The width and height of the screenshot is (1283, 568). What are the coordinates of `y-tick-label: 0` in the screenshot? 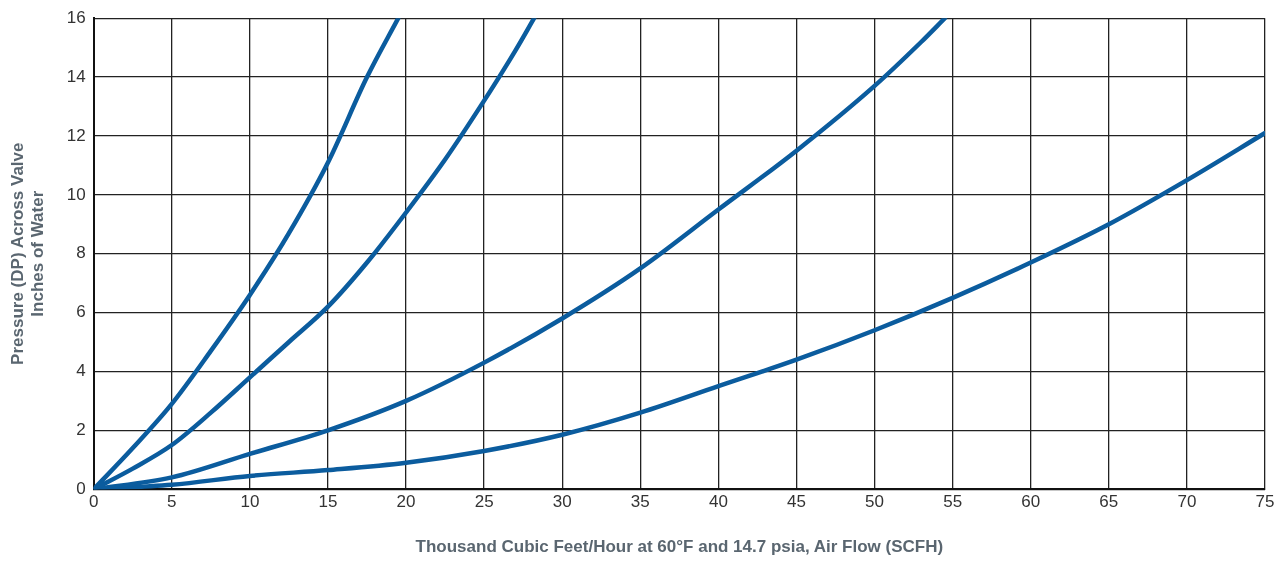 It's located at (81, 488).